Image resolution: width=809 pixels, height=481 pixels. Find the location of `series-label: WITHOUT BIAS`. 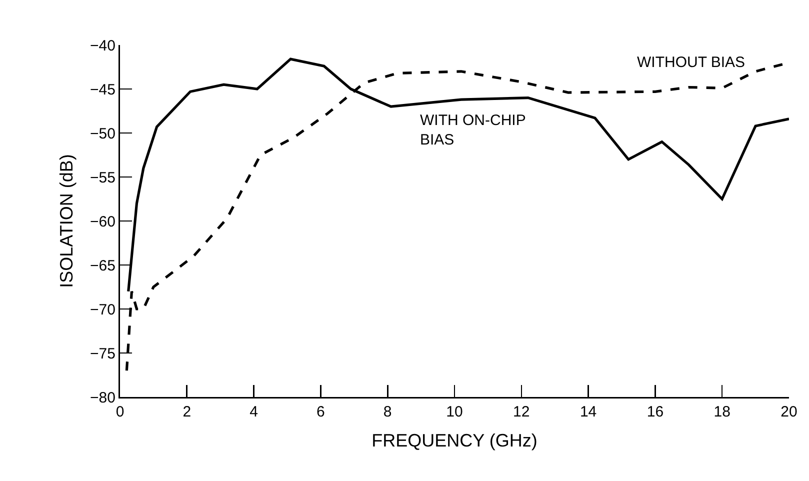

series-label: WITHOUT BIAS is located at coordinates (691, 62).